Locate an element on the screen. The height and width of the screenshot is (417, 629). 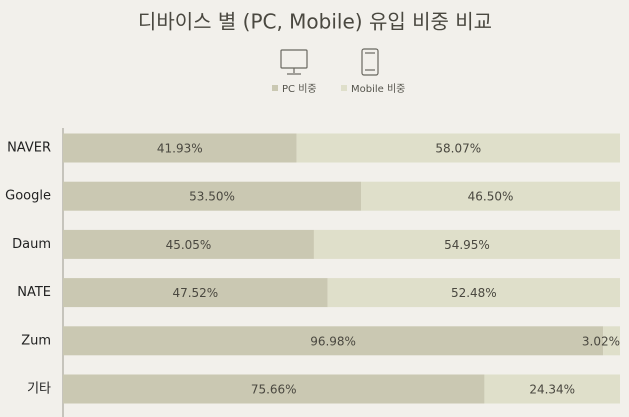
y-tick-label: 기타 is located at coordinates (39, 389).